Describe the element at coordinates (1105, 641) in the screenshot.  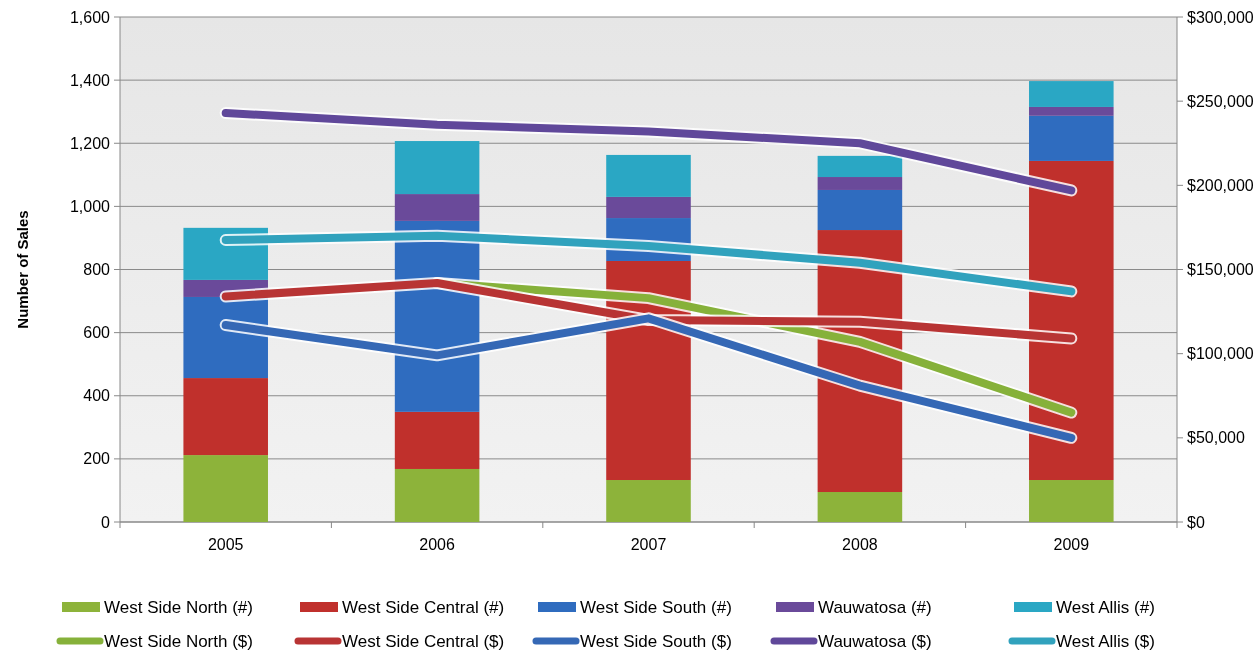
I see `legend-label: West Allis ($)` at that location.